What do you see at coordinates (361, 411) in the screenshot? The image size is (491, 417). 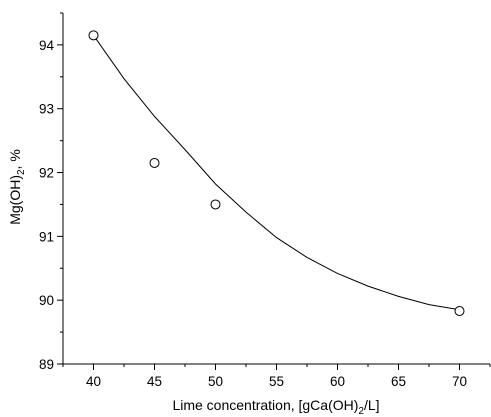 I see `x-axis-title-subscript: 2` at bounding box center [361, 411].